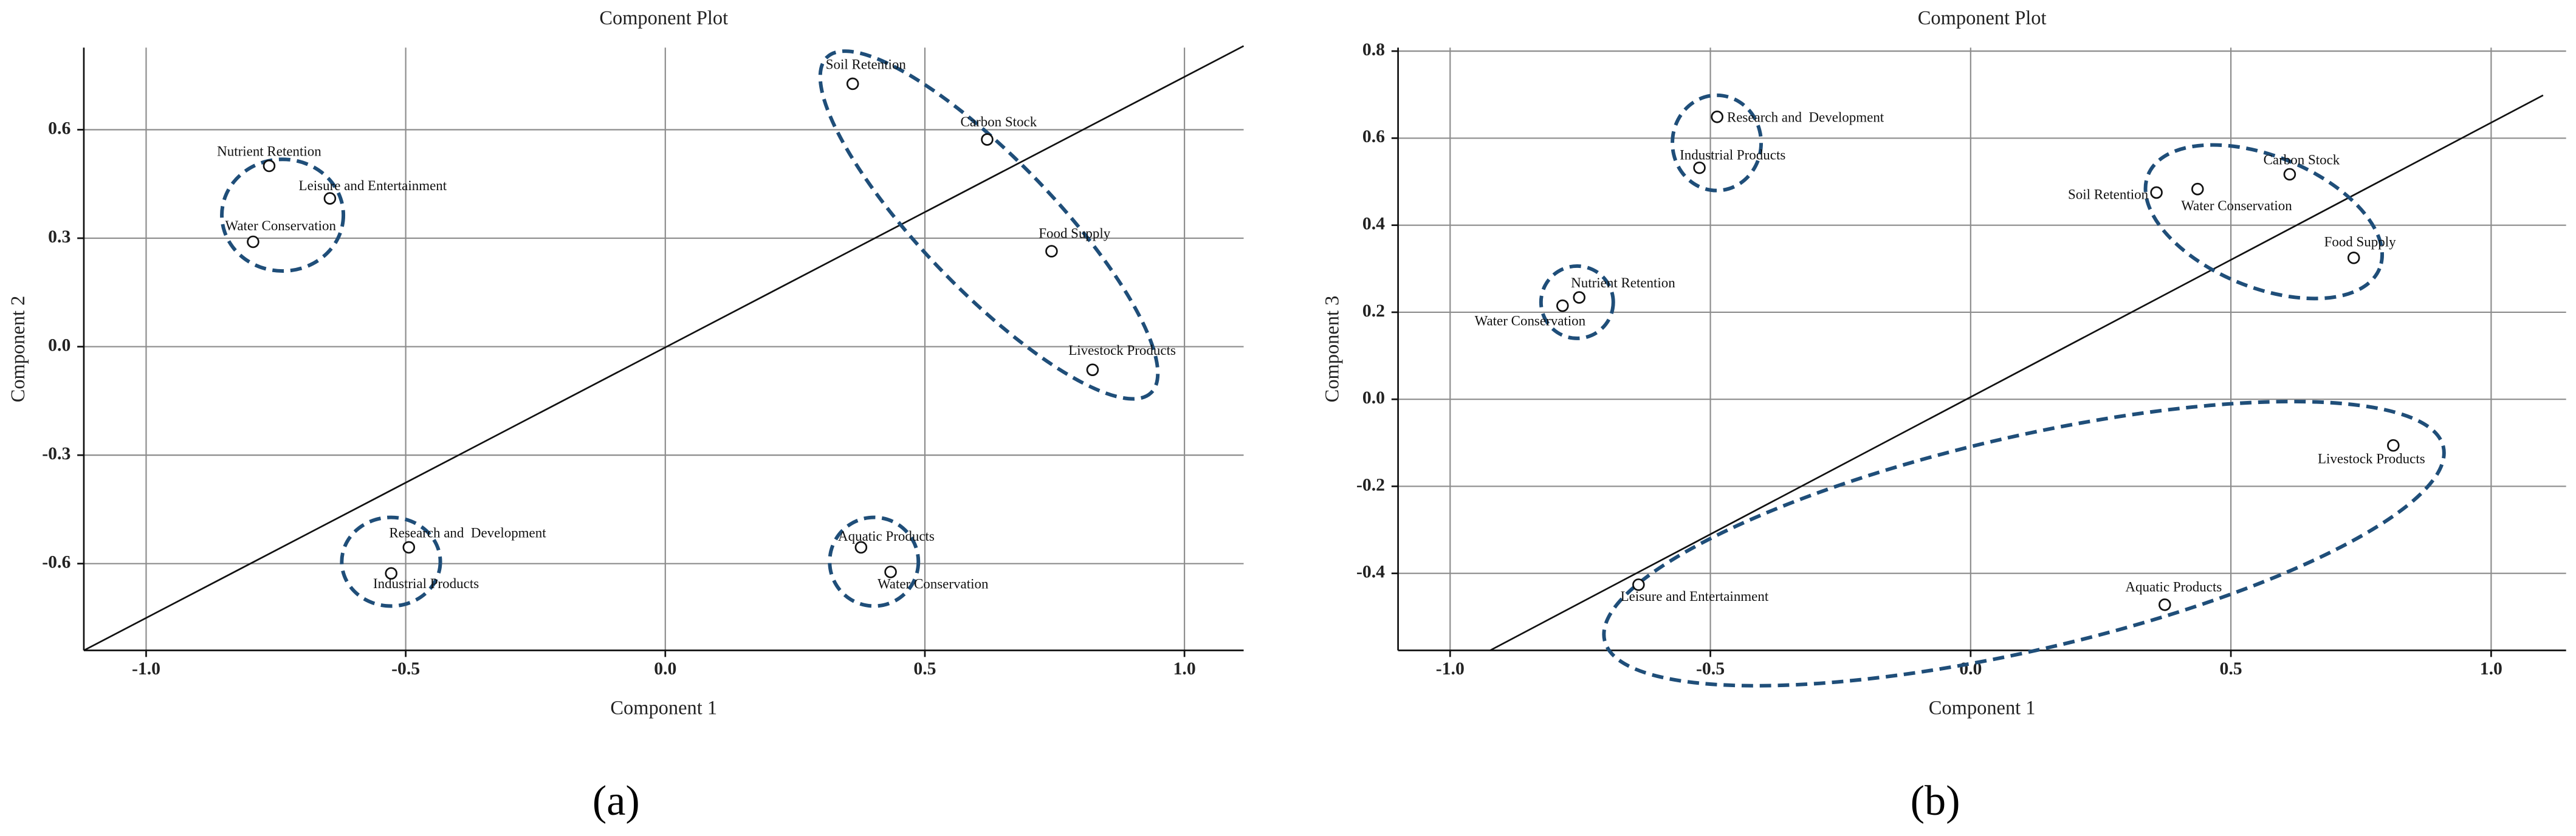 Image resolution: width=2576 pixels, height=836 pixels. Describe the element at coordinates (616, 800) in the screenshot. I see `panel-label: (a)` at that location.